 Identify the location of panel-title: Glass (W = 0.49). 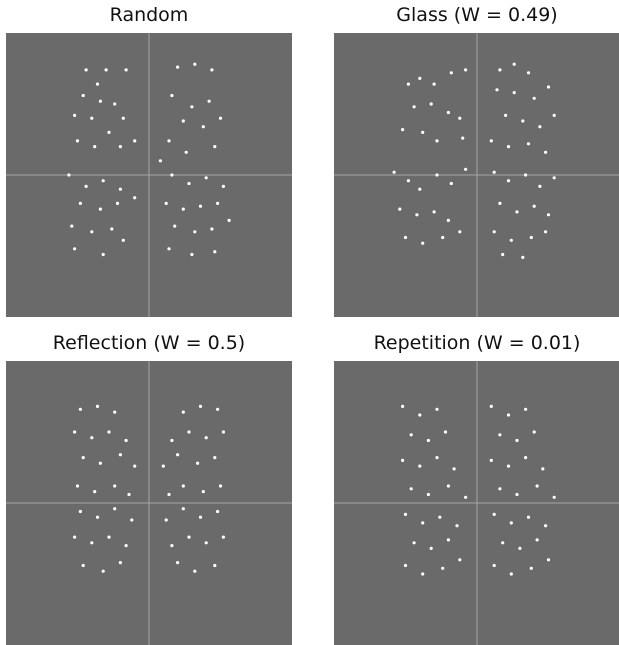
(477, 15).